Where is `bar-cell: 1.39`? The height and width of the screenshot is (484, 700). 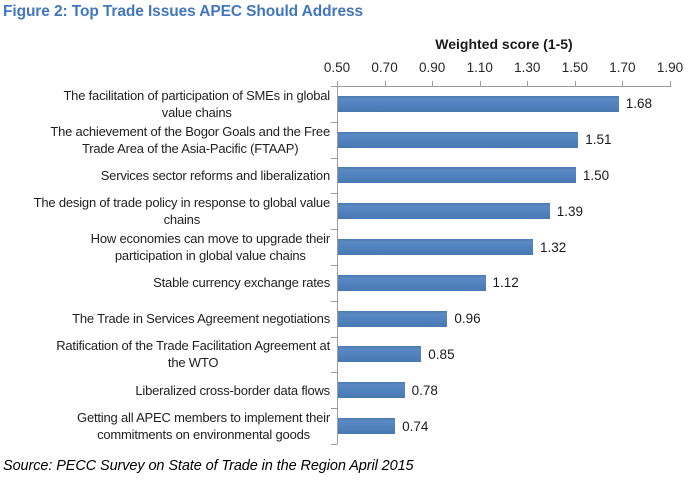
bar-cell: 1.39 is located at coordinates (518, 211).